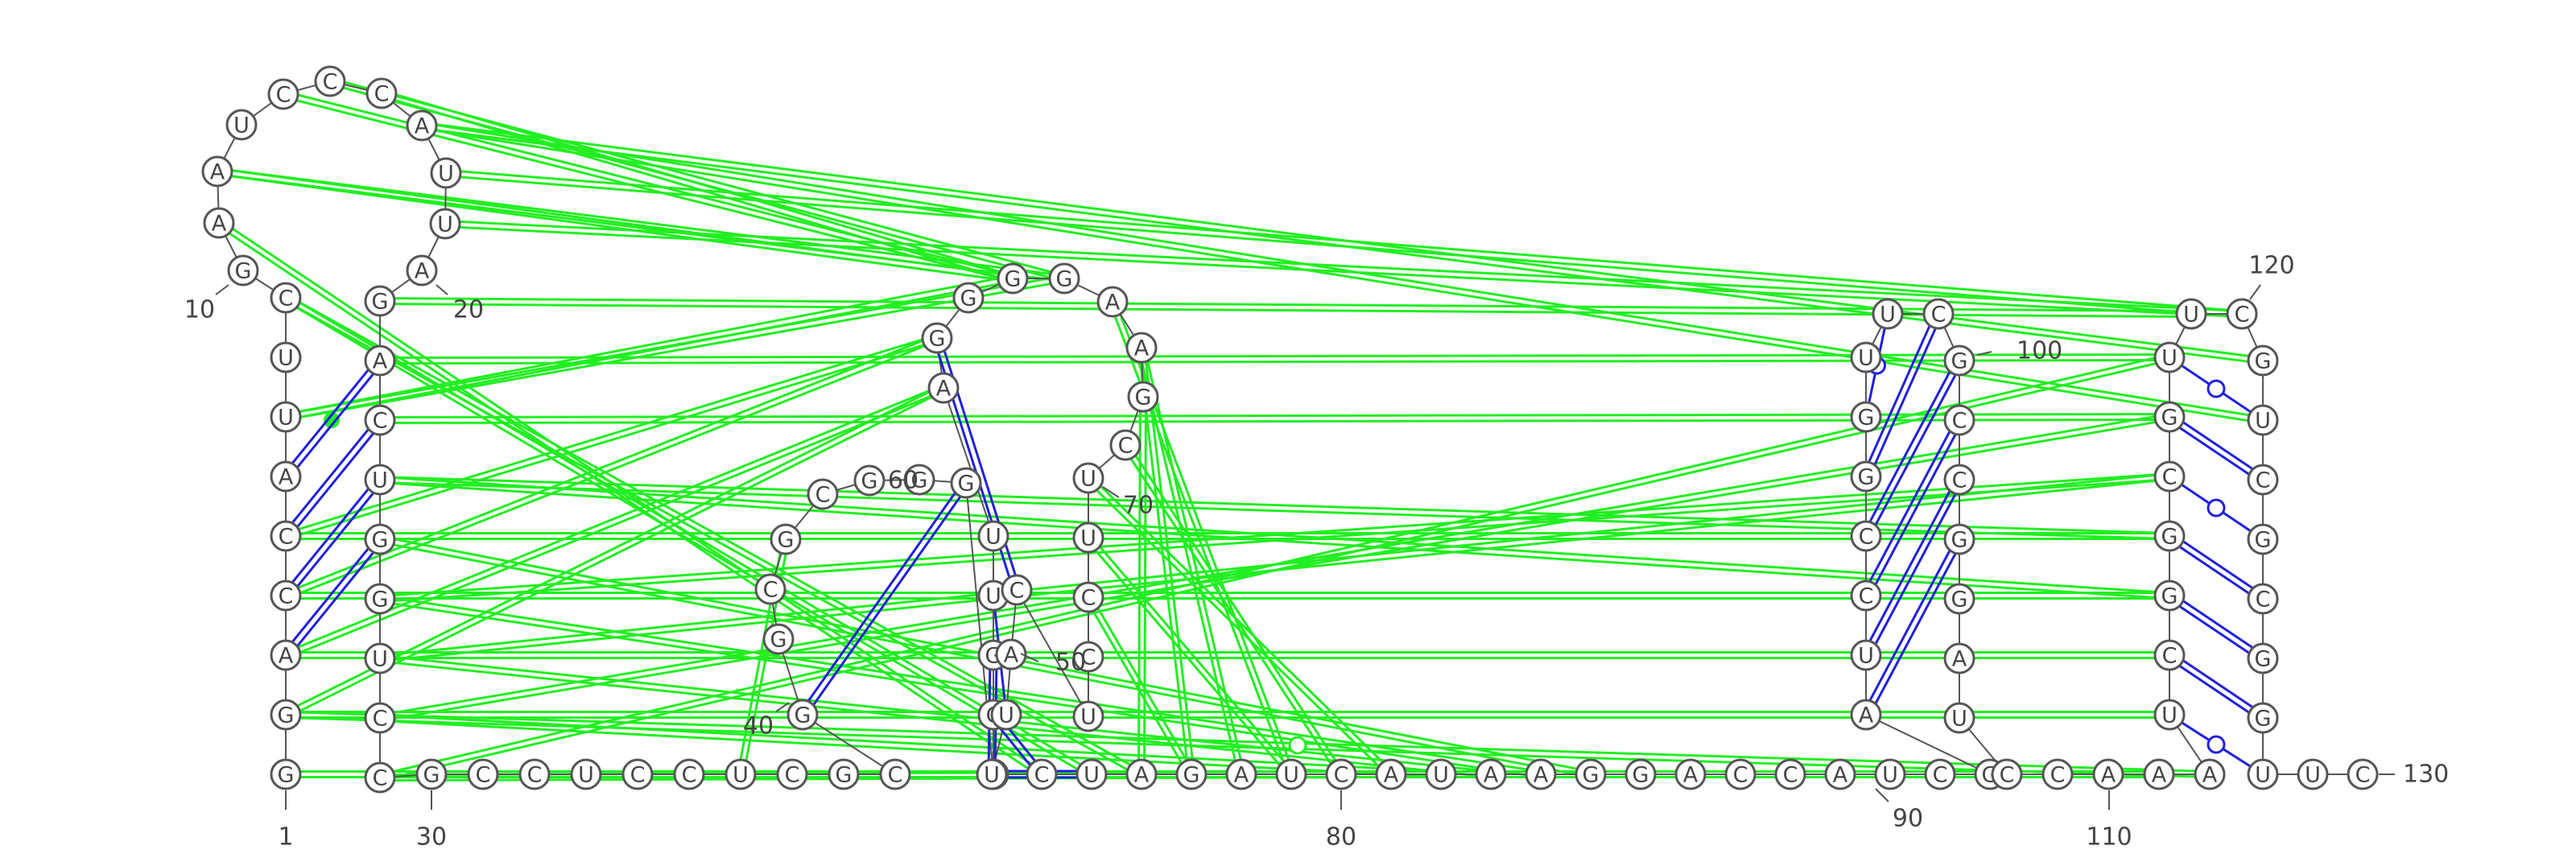 The width and height of the screenshot is (2576, 854). I want to click on nucleotide-108: C, so click(2057, 774).